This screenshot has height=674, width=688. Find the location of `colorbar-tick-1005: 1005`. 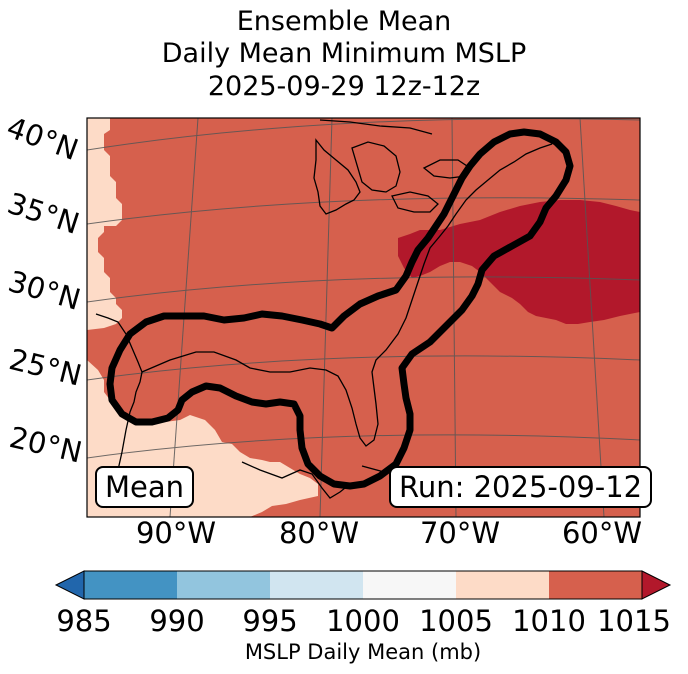

colorbar-tick-1005: 1005 is located at coordinates (456, 621).